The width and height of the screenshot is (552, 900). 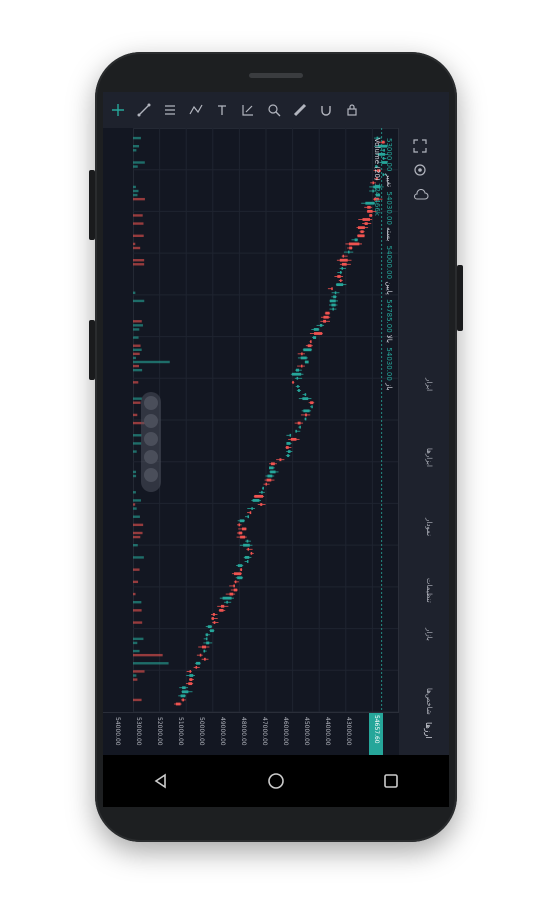 What do you see at coordinates (151, 475) in the screenshot?
I see `scroll-right-button` at bounding box center [151, 475].